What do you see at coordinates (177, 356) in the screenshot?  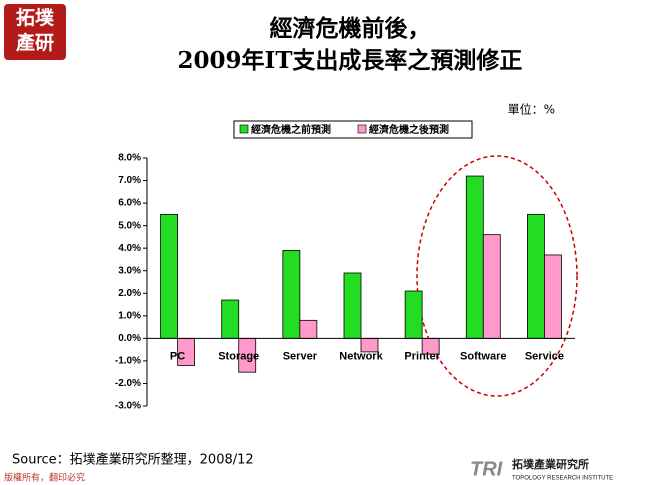 I see `x-tick-label: PC` at bounding box center [177, 356].